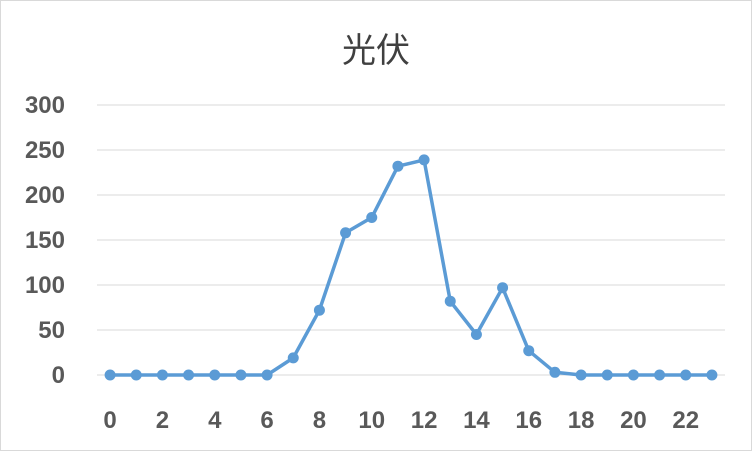 The height and width of the screenshot is (451, 752). Describe the element at coordinates (215, 420) in the screenshot. I see `x-tick-label: 4` at that location.